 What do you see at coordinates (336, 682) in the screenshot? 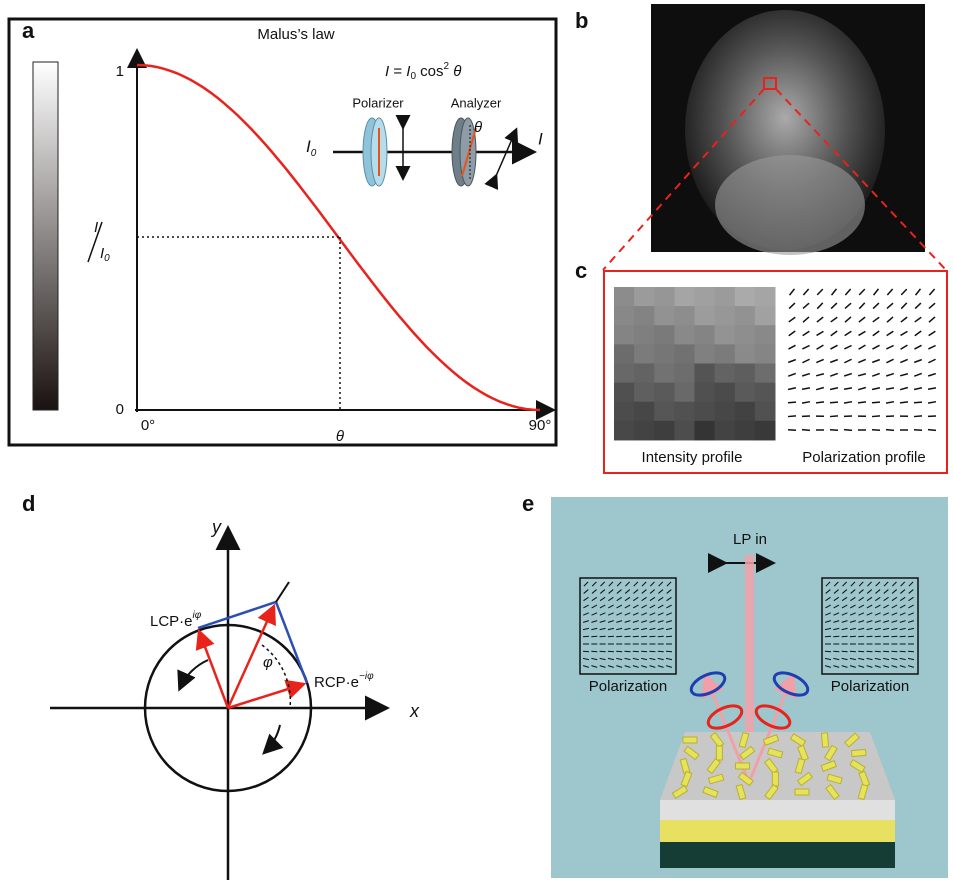
I see `rcp-part: RCP·e` at bounding box center [336, 682].